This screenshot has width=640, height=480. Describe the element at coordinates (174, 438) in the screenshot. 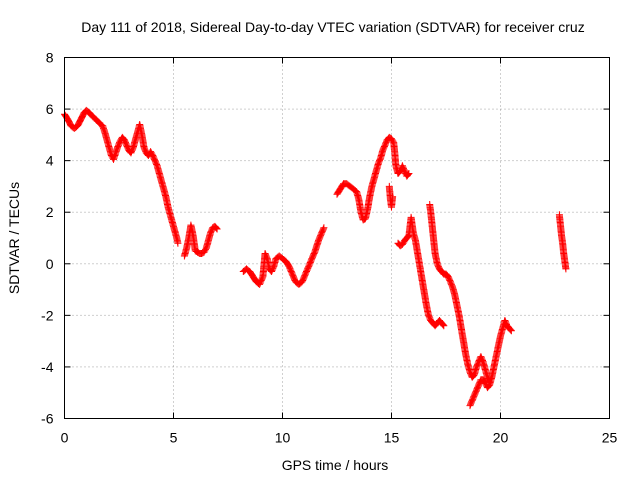

I see `x-tick-label: 5` at that location.